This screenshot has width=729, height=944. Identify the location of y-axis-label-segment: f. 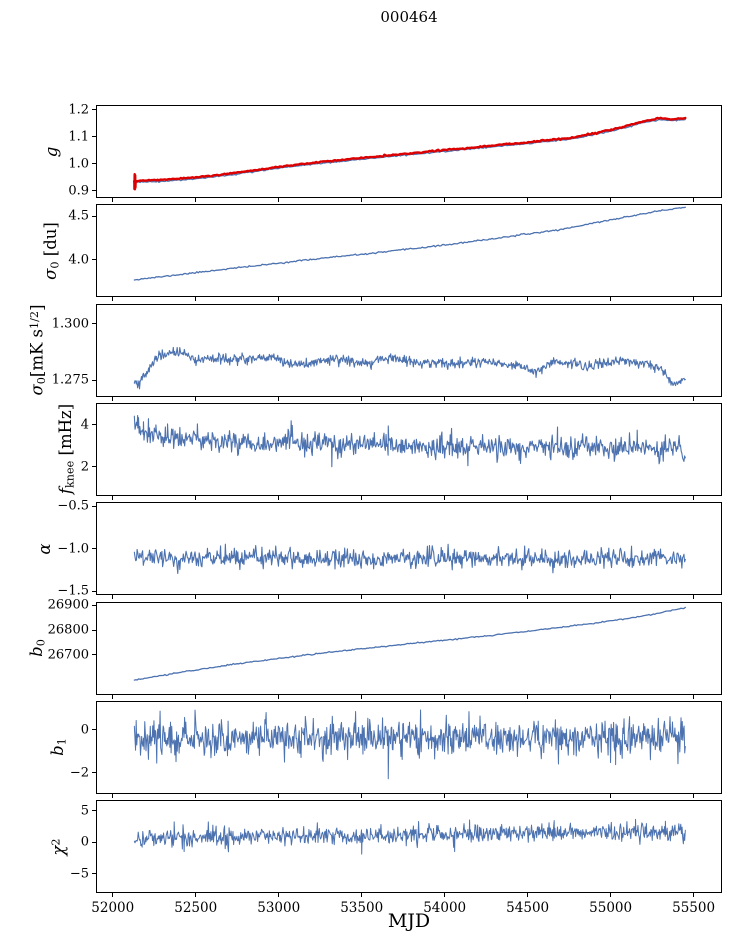
(65, 491).